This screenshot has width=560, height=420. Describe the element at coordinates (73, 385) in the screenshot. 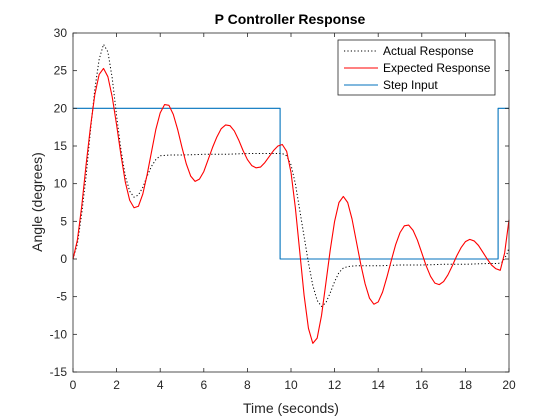

I see `x-tick-label: 0` at that location.